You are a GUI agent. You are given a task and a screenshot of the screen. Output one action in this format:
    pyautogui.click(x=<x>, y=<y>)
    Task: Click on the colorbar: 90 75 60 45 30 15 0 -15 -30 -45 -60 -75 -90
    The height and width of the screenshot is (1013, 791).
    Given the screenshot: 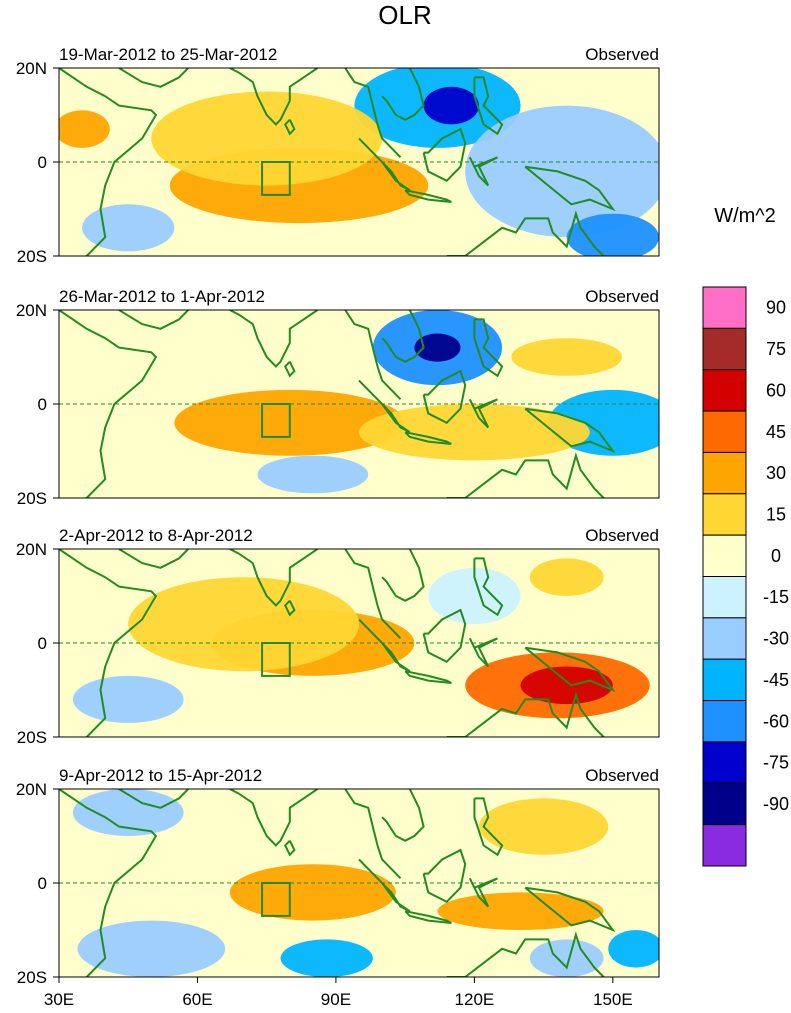 What is the action you would take?
    pyautogui.click(x=745, y=576)
    